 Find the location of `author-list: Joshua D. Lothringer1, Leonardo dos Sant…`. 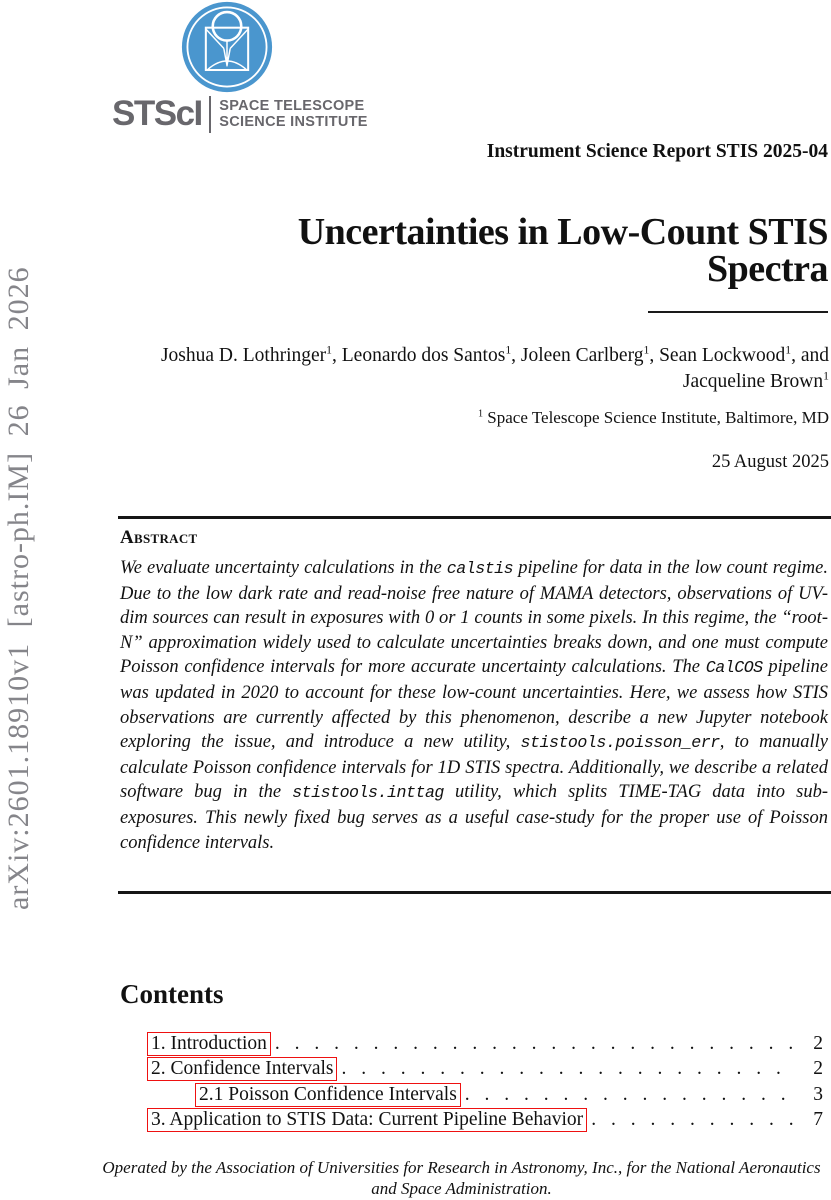

author-list: Joshua D. Lothringer1, Leonardo dos Sant… is located at coordinates (494, 367).